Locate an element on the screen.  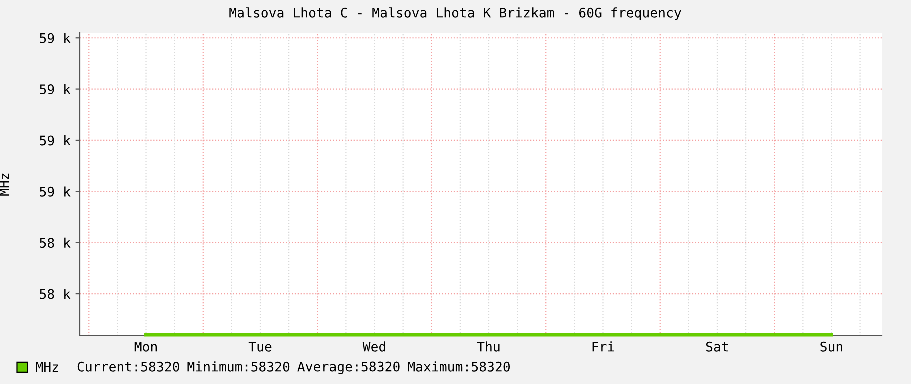
chart-title: Malsova Lhota C - Malsova Lhota K Brizkam - 60G frequency is located at coordinates (456, 14).